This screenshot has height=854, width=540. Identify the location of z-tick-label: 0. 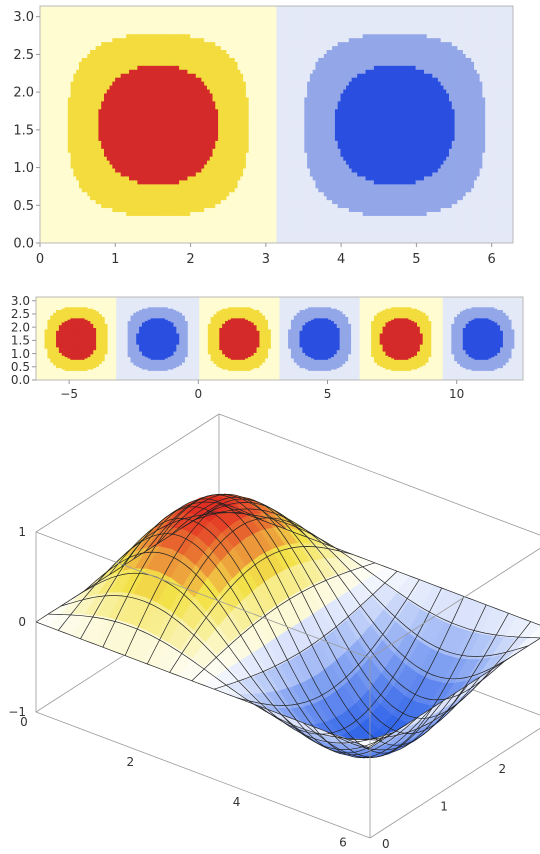
(22, 622).